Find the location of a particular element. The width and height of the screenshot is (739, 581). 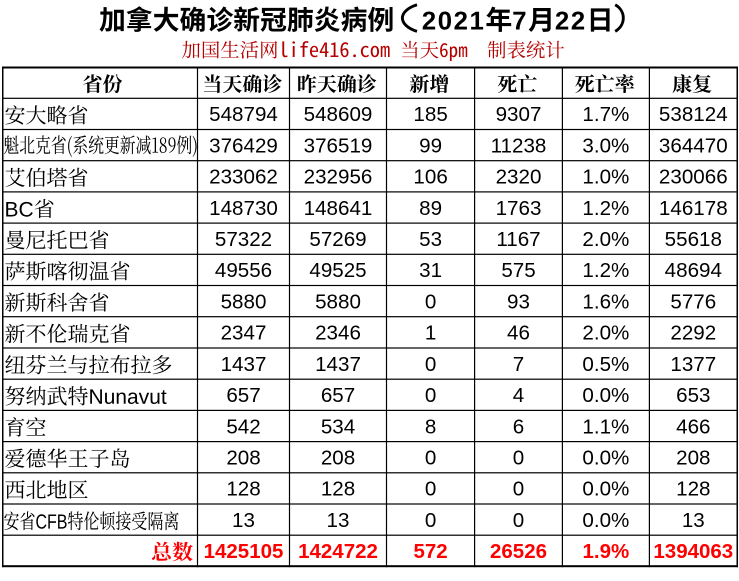

svg-text: 55618 is located at coordinates (693, 239).